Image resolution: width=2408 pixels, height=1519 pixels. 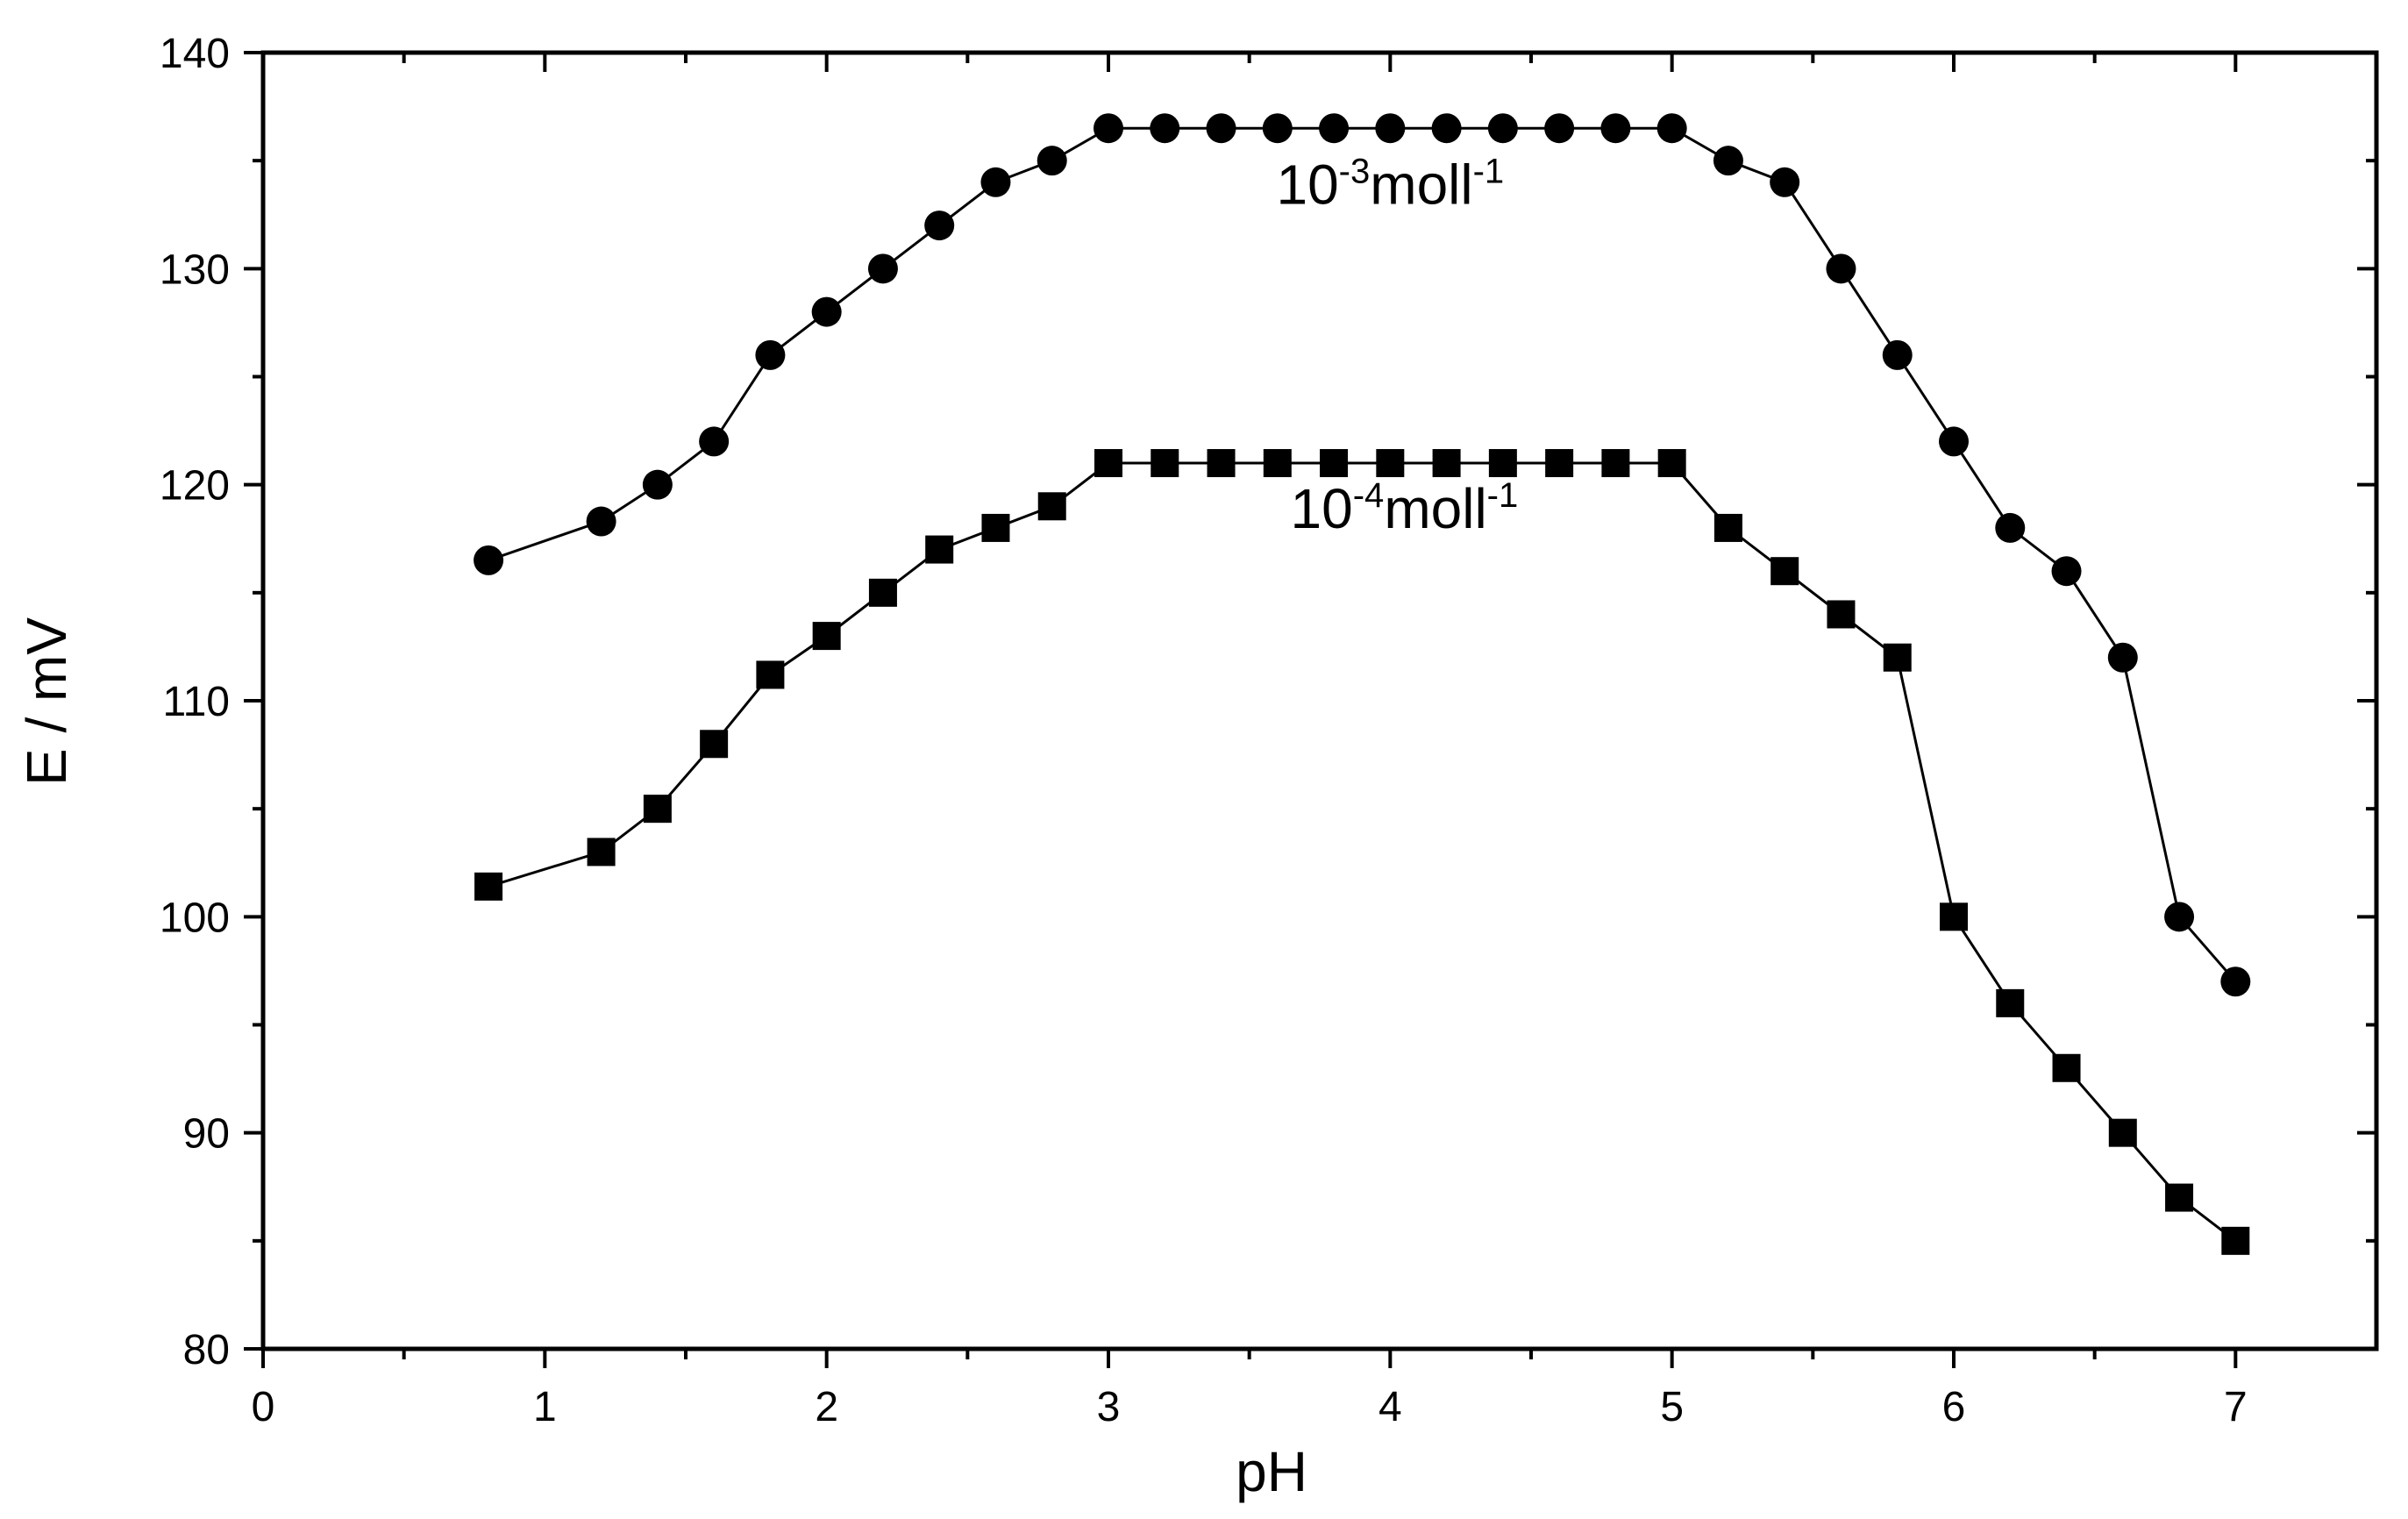 What do you see at coordinates (1421, 184) in the screenshot?
I see `annotation-1e-3-unit: moll` at bounding box center [1421, 184].